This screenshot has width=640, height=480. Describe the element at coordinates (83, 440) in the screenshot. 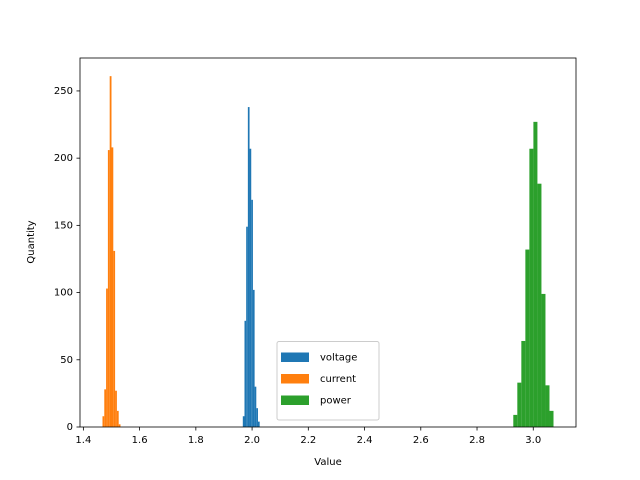

I see `x-tick-label: 1.4` at that location.